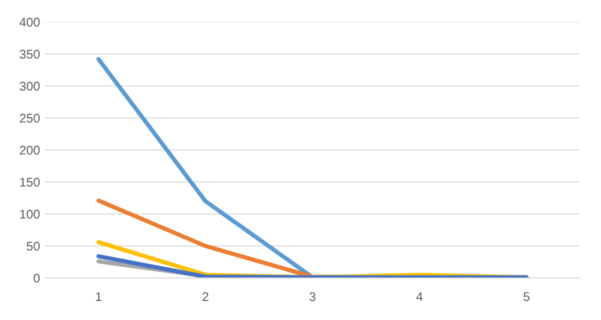 The width and height of the screenshot is (601, 320). What do you see at coordinates (30, 214) in the screenshot?
I see `y-tick-label: 100` at bounding box center [30, 214].